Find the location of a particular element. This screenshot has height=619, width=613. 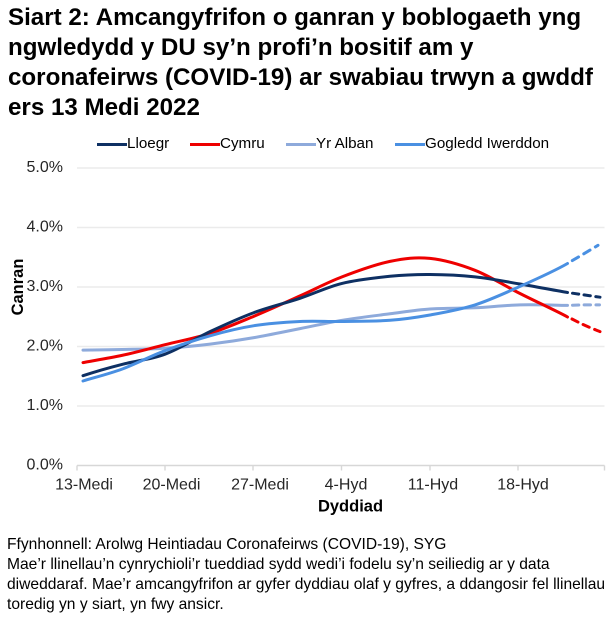

svg-text: 2.0% is located at coordinates (45, 346).